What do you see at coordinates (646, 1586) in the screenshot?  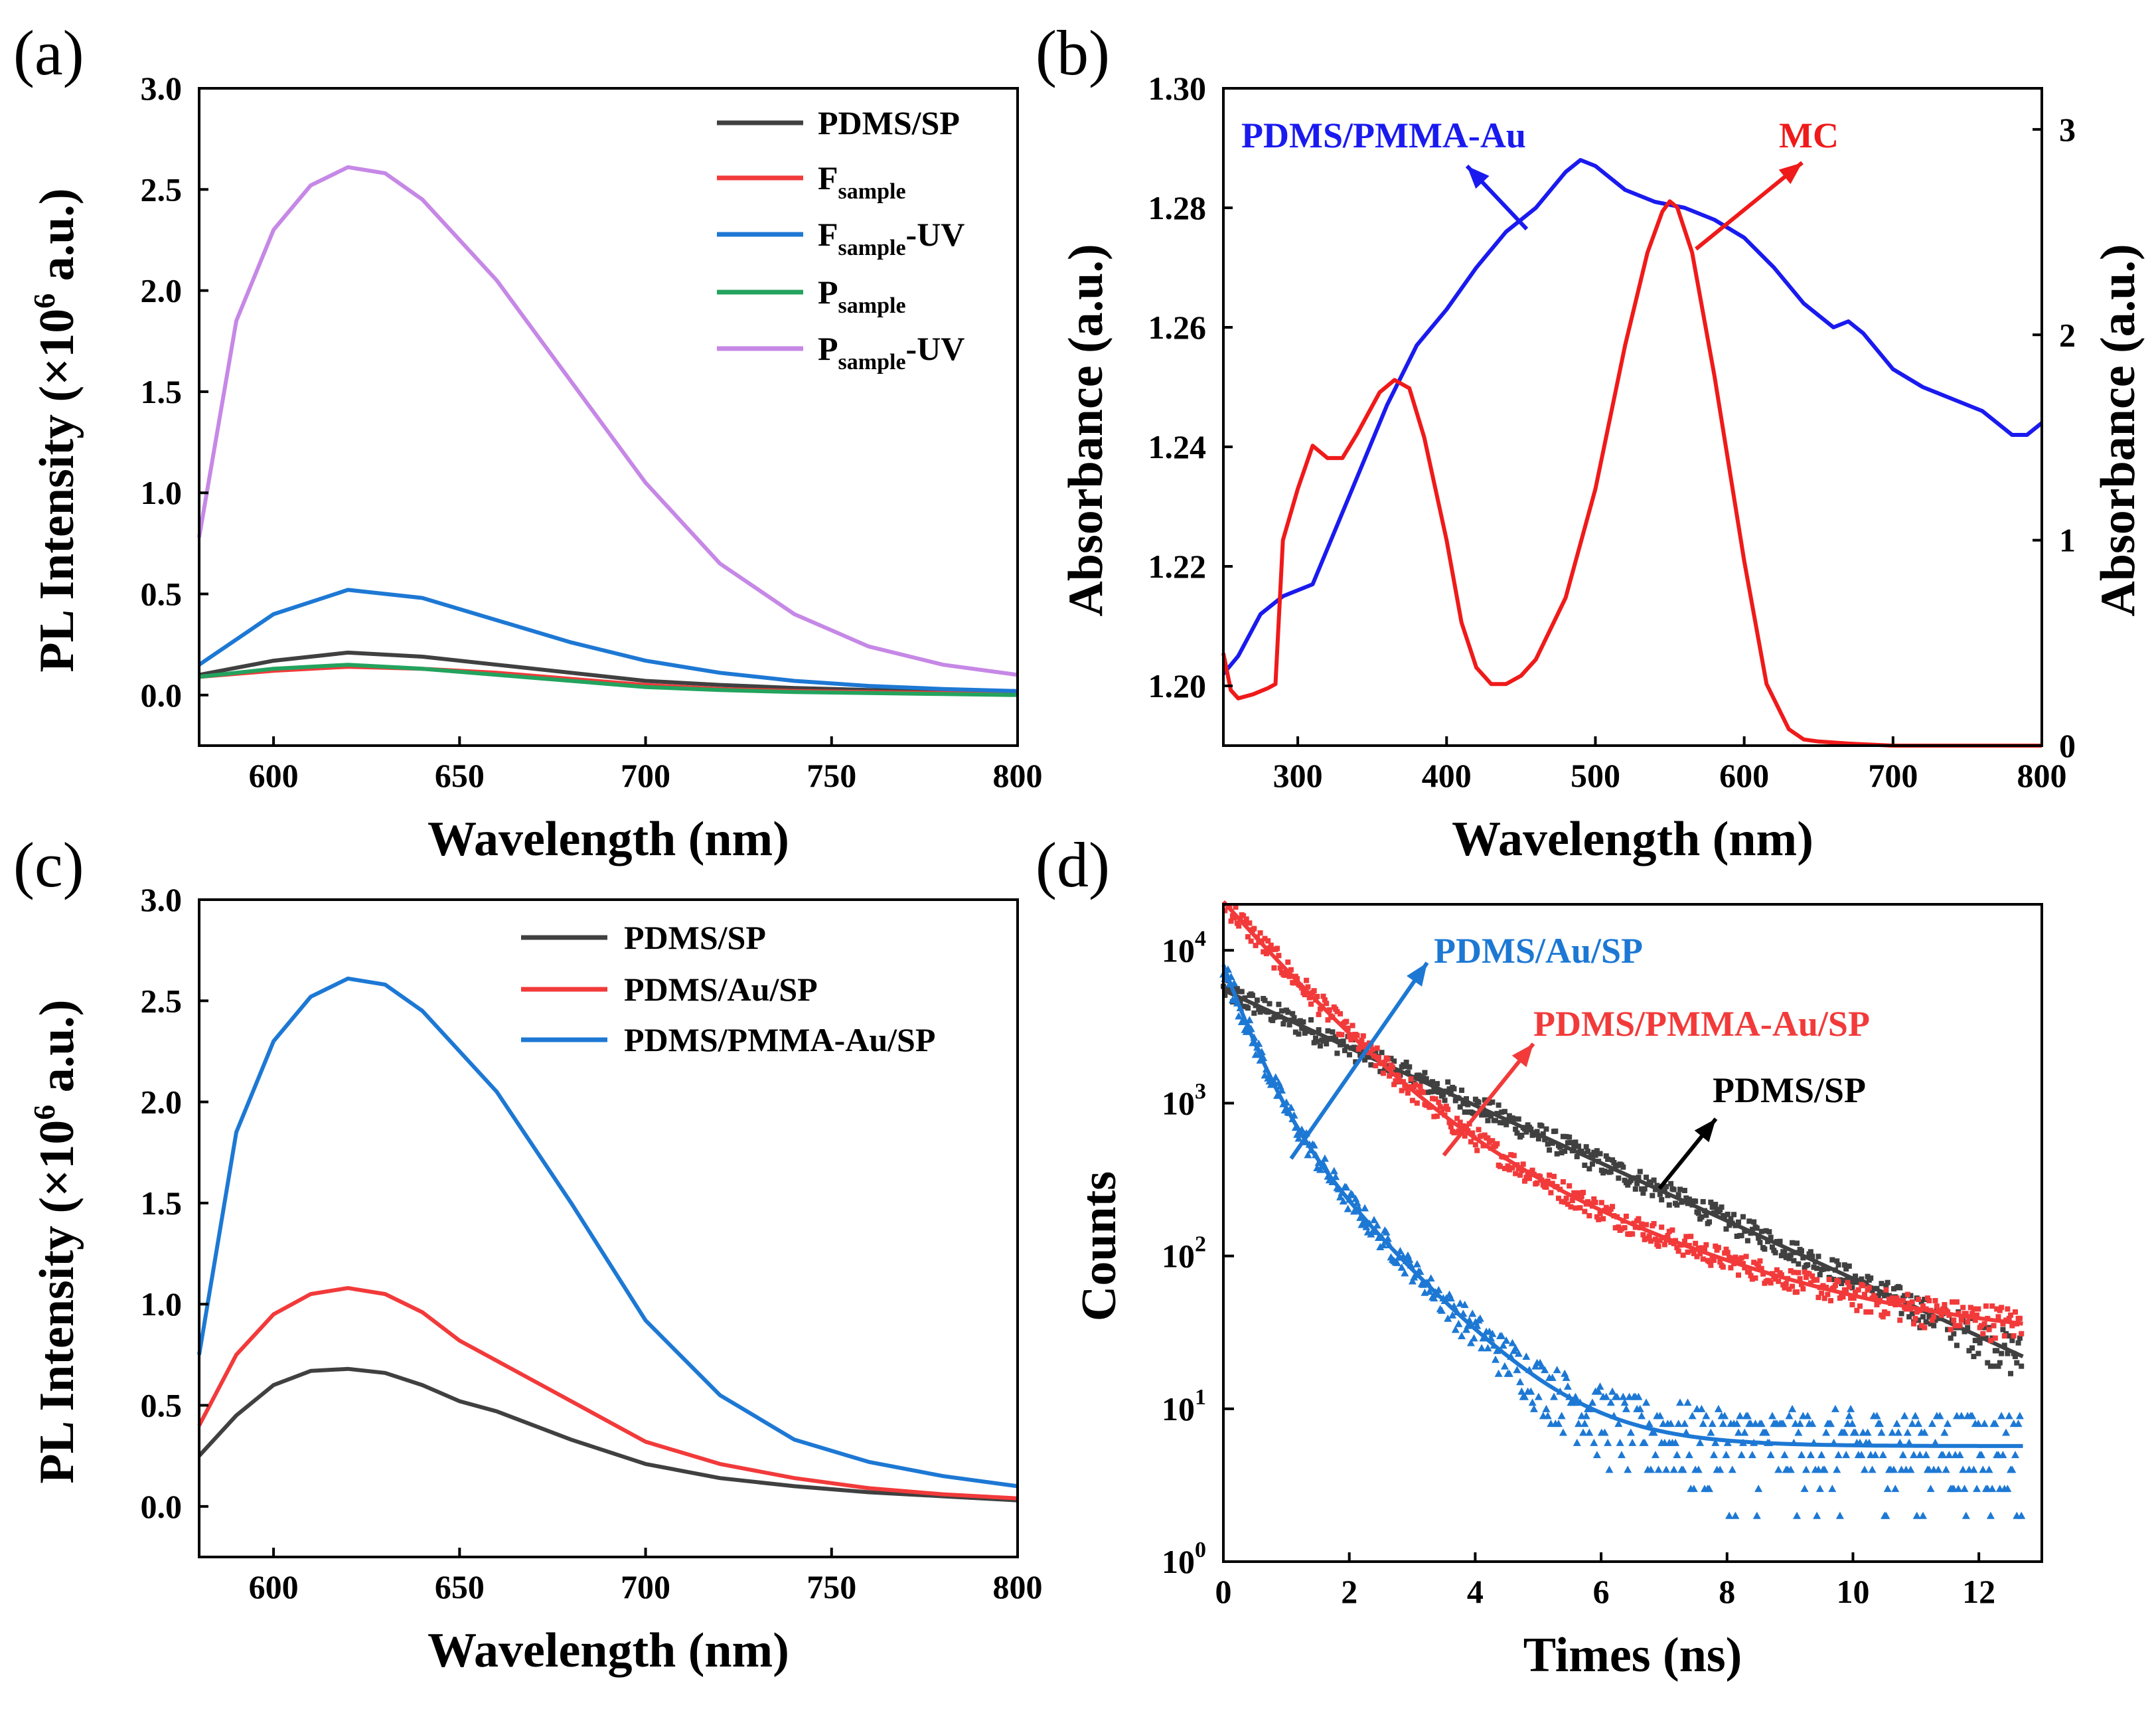 I see `x-tick-label: 700` at bounding box center [646, 1586].